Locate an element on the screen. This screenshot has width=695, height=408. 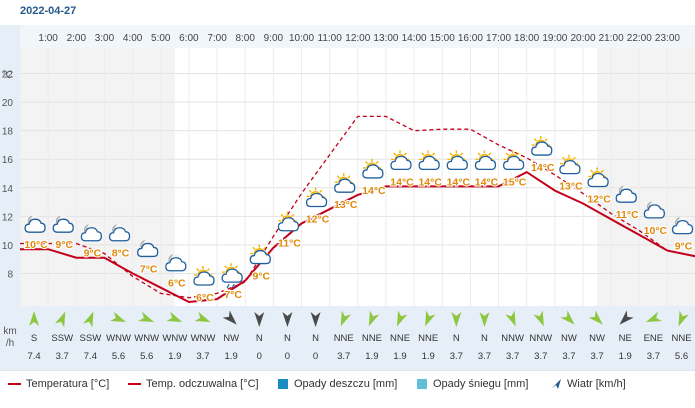
legend-snow-label: Opady śniegu [mm] is located at coordinates (481, 384).